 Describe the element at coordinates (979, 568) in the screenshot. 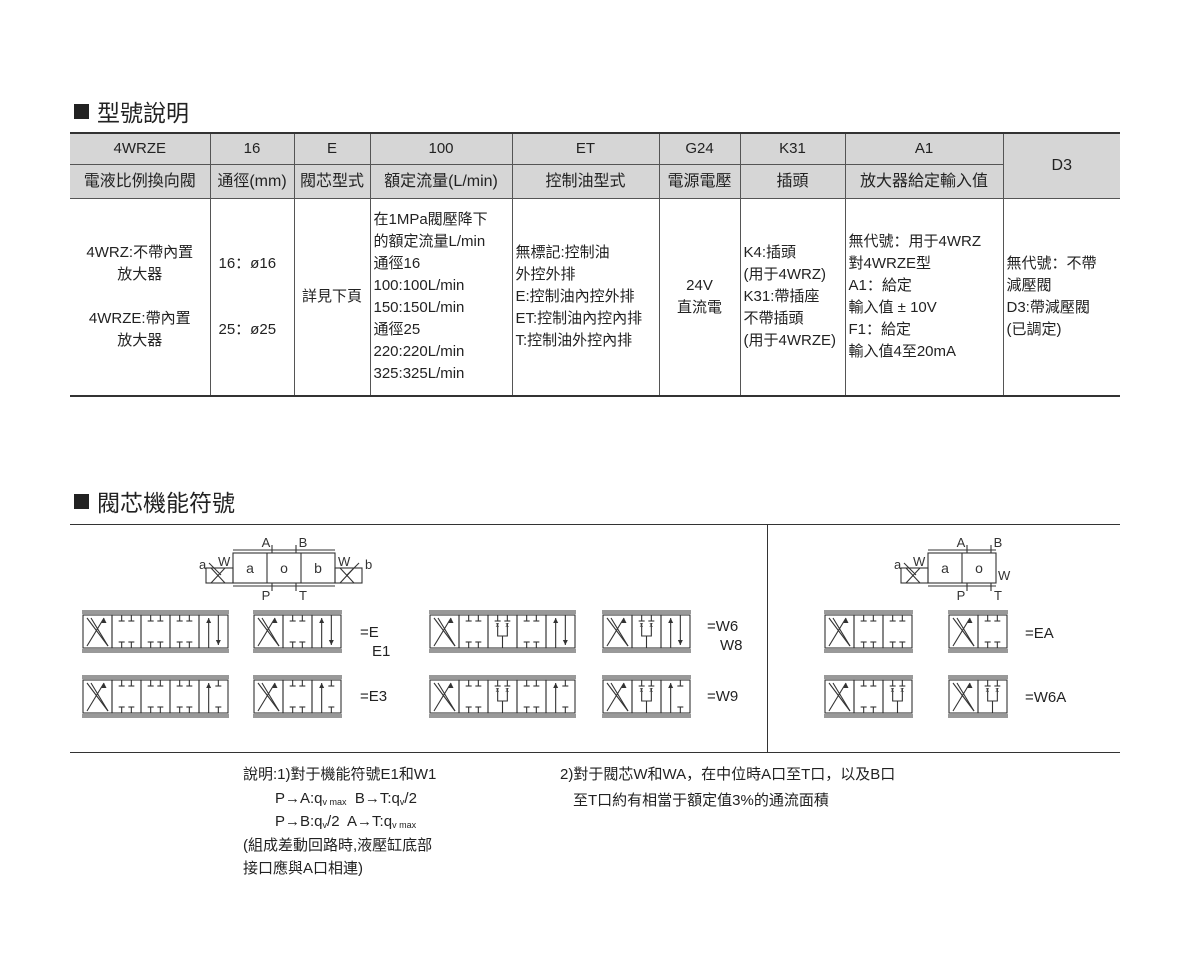

I see `cell-letter: o` at that location.